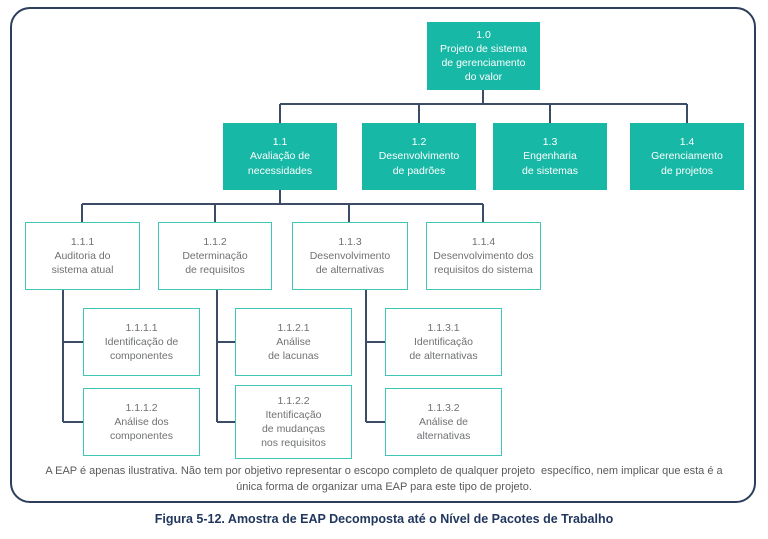  Describe the element at coordinates (141, 349) in the screenshot. I see `node-label: Identificação de componentes` at that location.